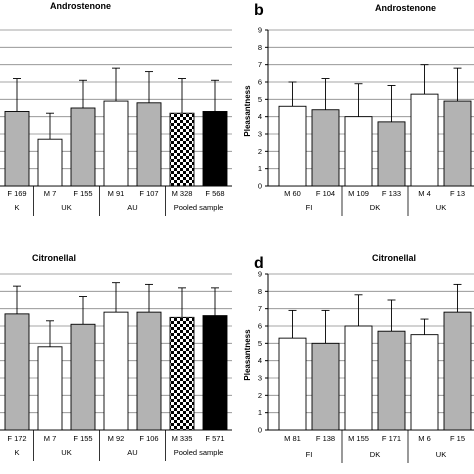 The width and height of the screenshot is (474, 474). I want to click on category-label: F 13, so click(457, 193).